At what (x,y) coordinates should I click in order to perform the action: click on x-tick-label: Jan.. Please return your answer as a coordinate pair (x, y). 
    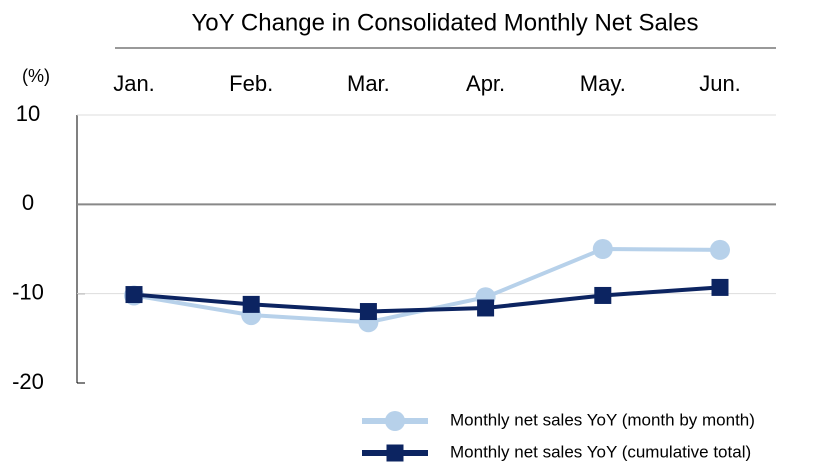
    Looking at the image, I should click on (134, 83).